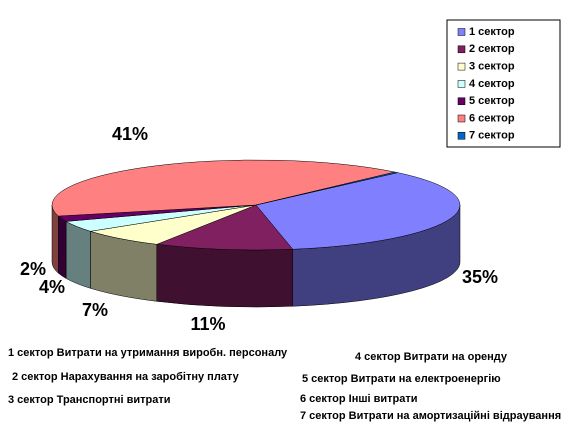  Describe the element at coordinates (52, 287) in the screenshot. I see `data-label: 4%` at that location.